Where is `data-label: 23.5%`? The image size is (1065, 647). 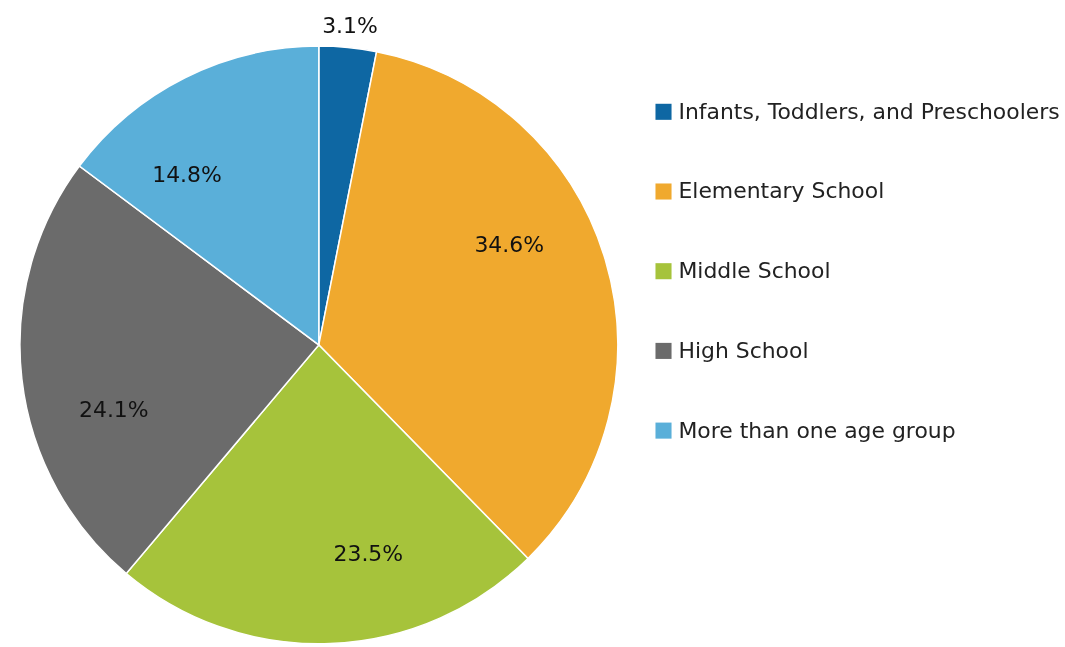 data-label: 23.5% is located at coordinates (368, 554).